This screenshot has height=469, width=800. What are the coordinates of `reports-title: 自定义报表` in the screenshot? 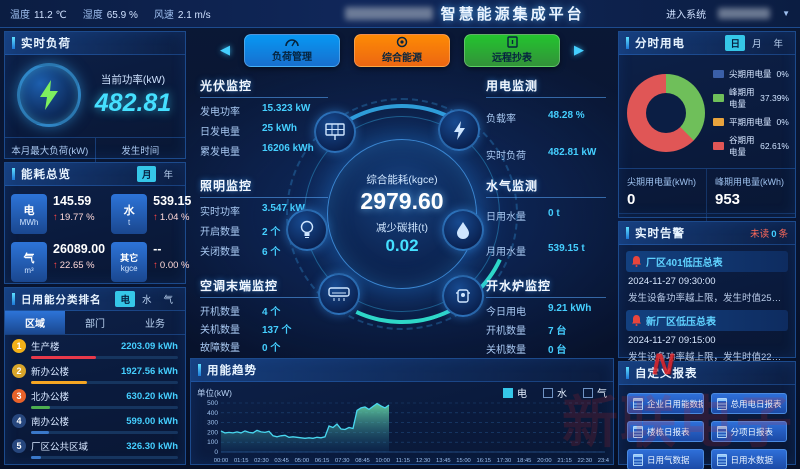 It's located at (666, 374).